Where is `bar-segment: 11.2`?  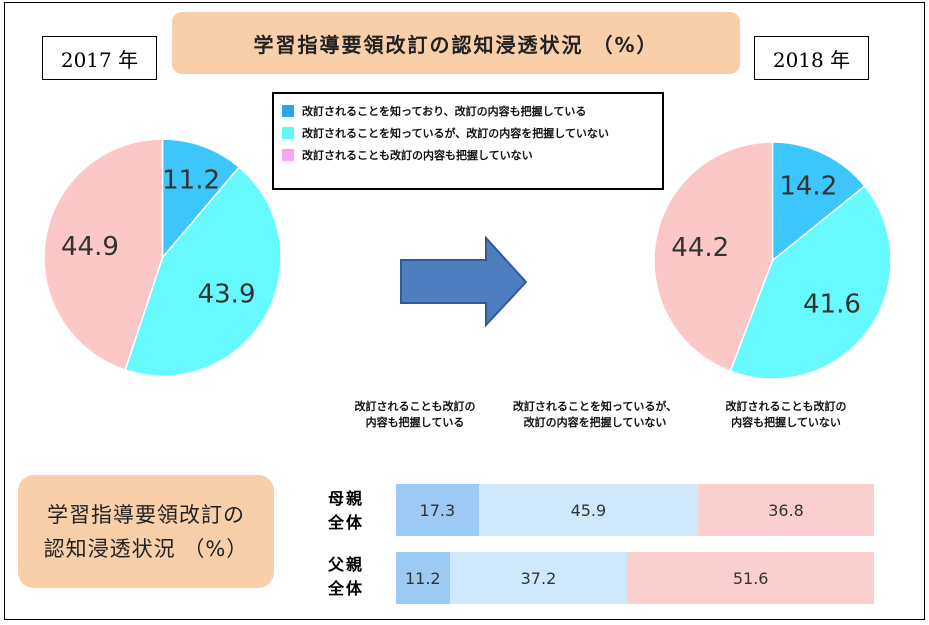
bar-segment: 11.2 is located at coordinates (423, 578).